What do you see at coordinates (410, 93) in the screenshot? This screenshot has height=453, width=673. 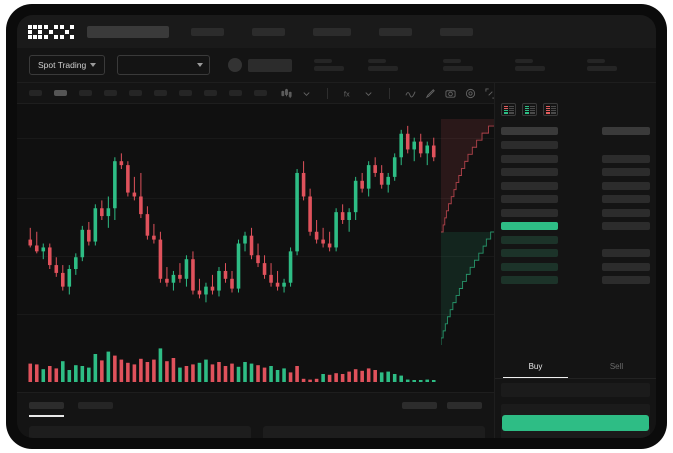 I see `line-chart-icon` at bounding box center [410, 93].